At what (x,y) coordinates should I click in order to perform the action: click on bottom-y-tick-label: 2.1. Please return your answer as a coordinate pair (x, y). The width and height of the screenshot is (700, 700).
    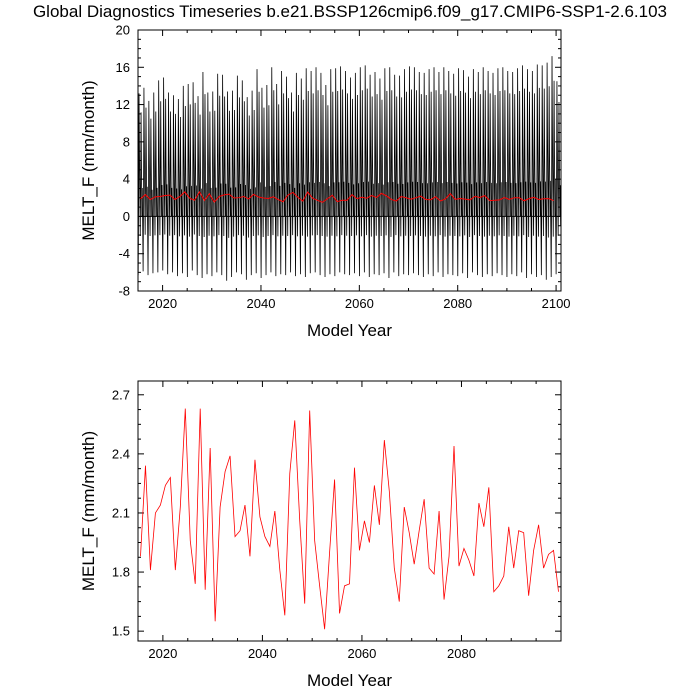
    Looking at the image, I should click on (121, 512).